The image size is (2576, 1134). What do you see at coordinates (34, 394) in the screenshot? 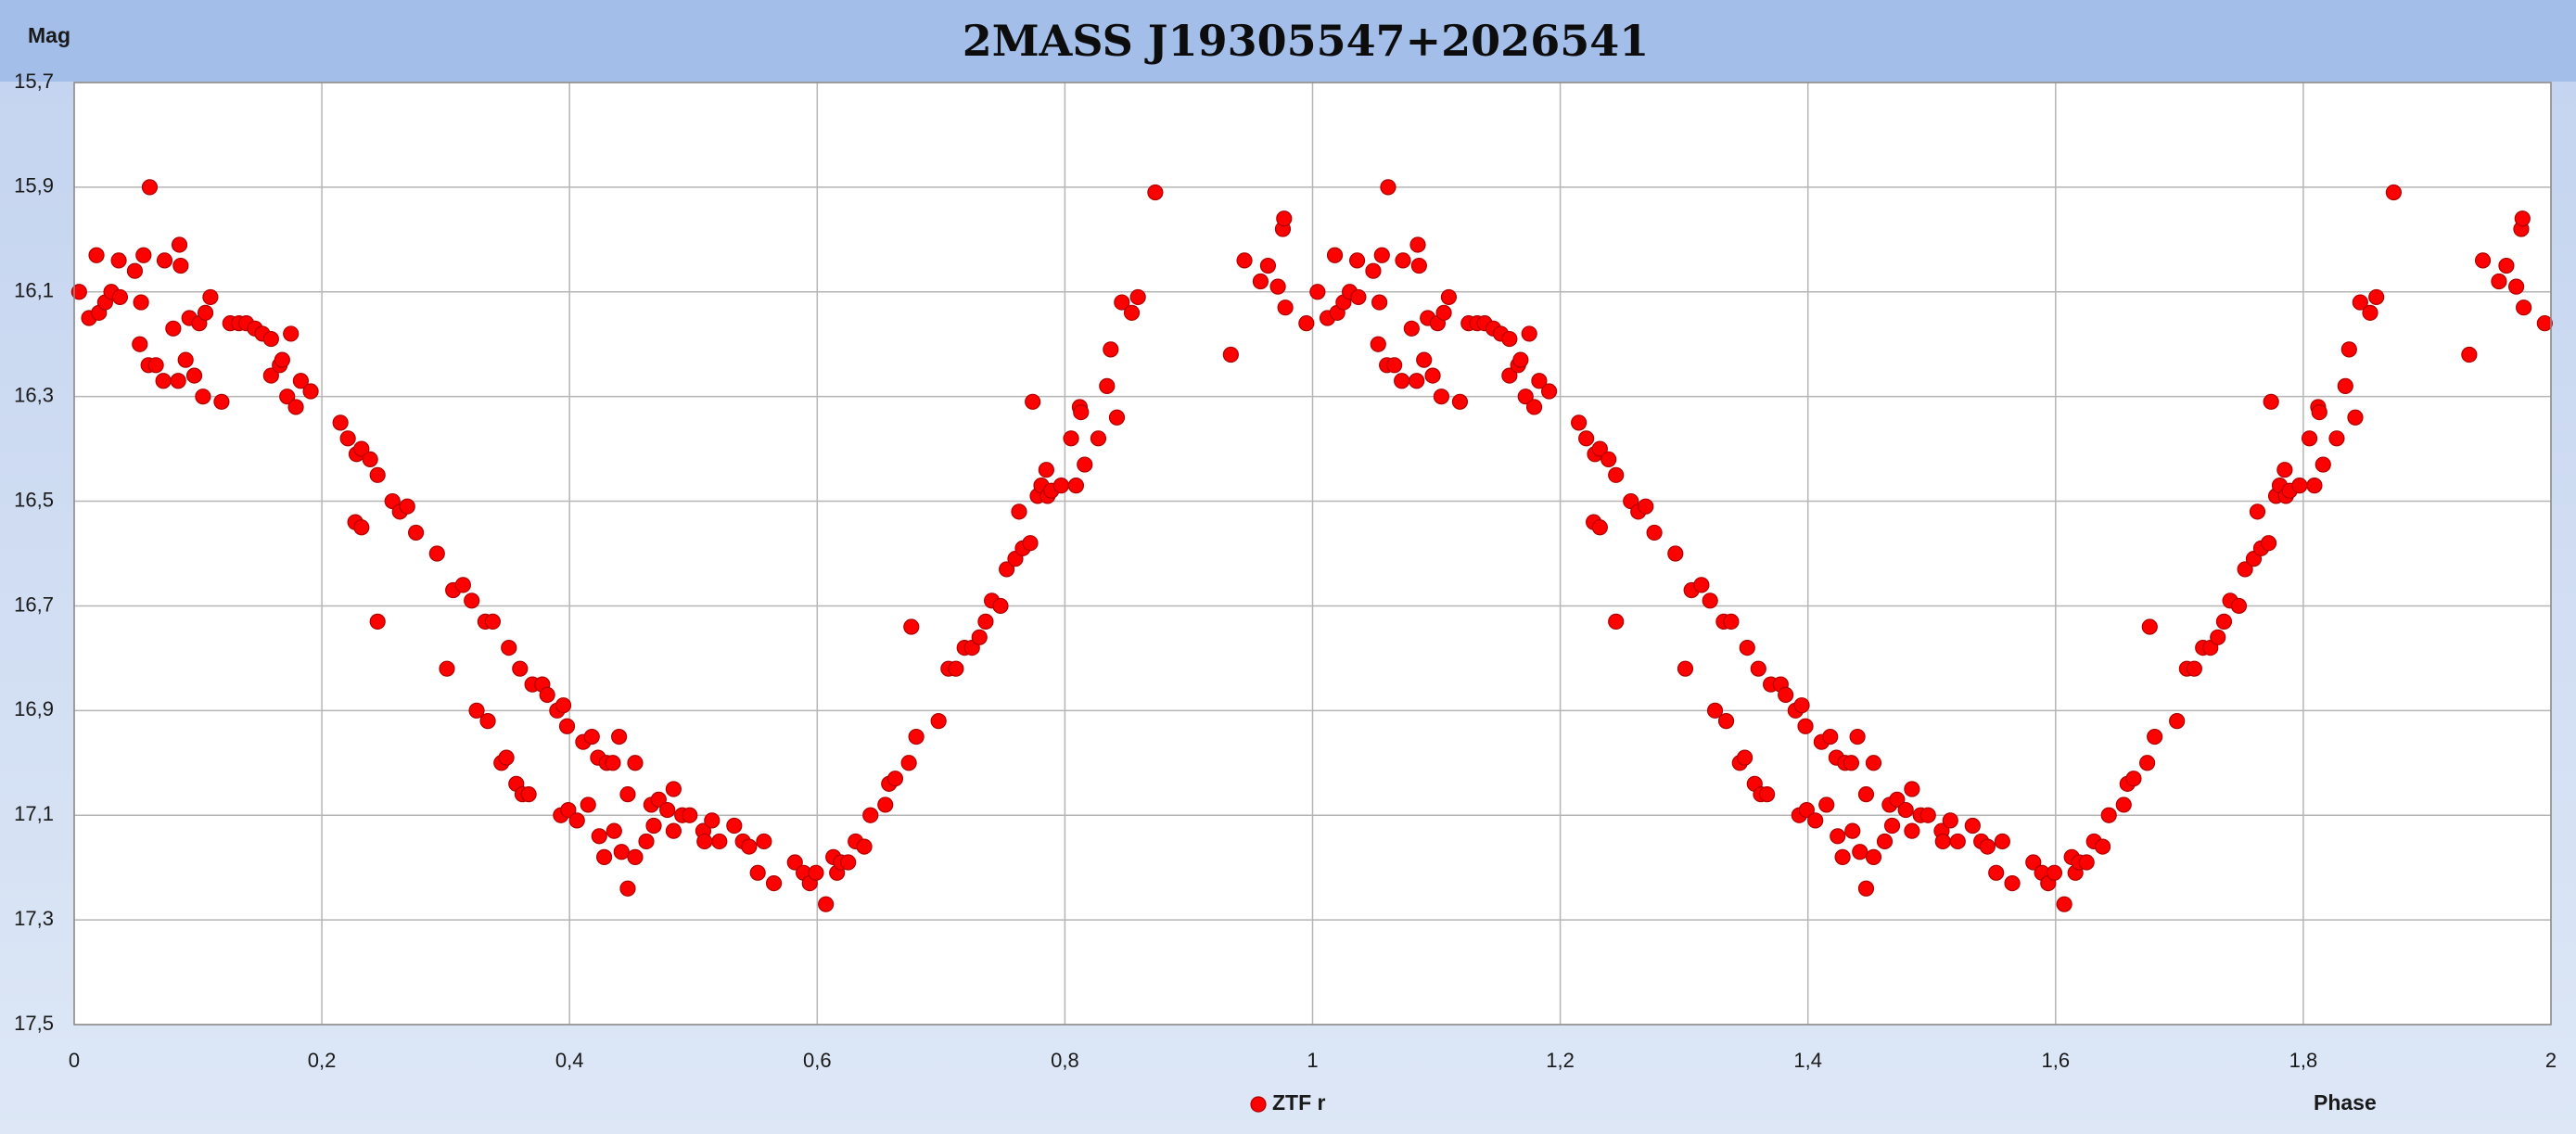
I see `y-tick-label: 16,3` at bounding box center [34, 394].